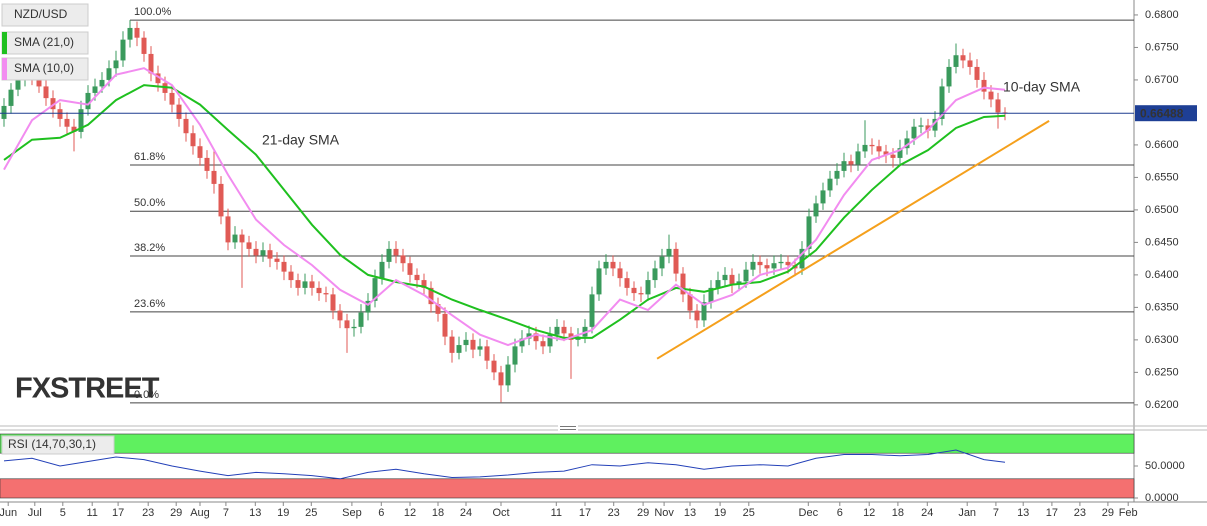 The image size is (1207, 526). I want to click on x-tick-label: 6, so click(840, 513).